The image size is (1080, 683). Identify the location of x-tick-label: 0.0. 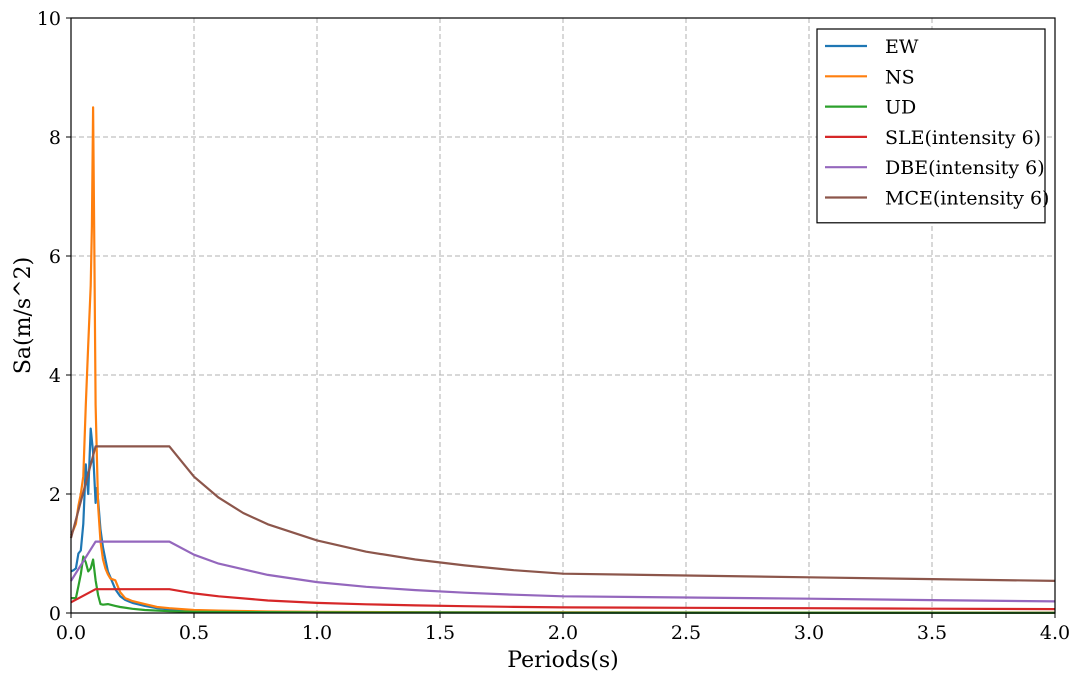
(71, 633).